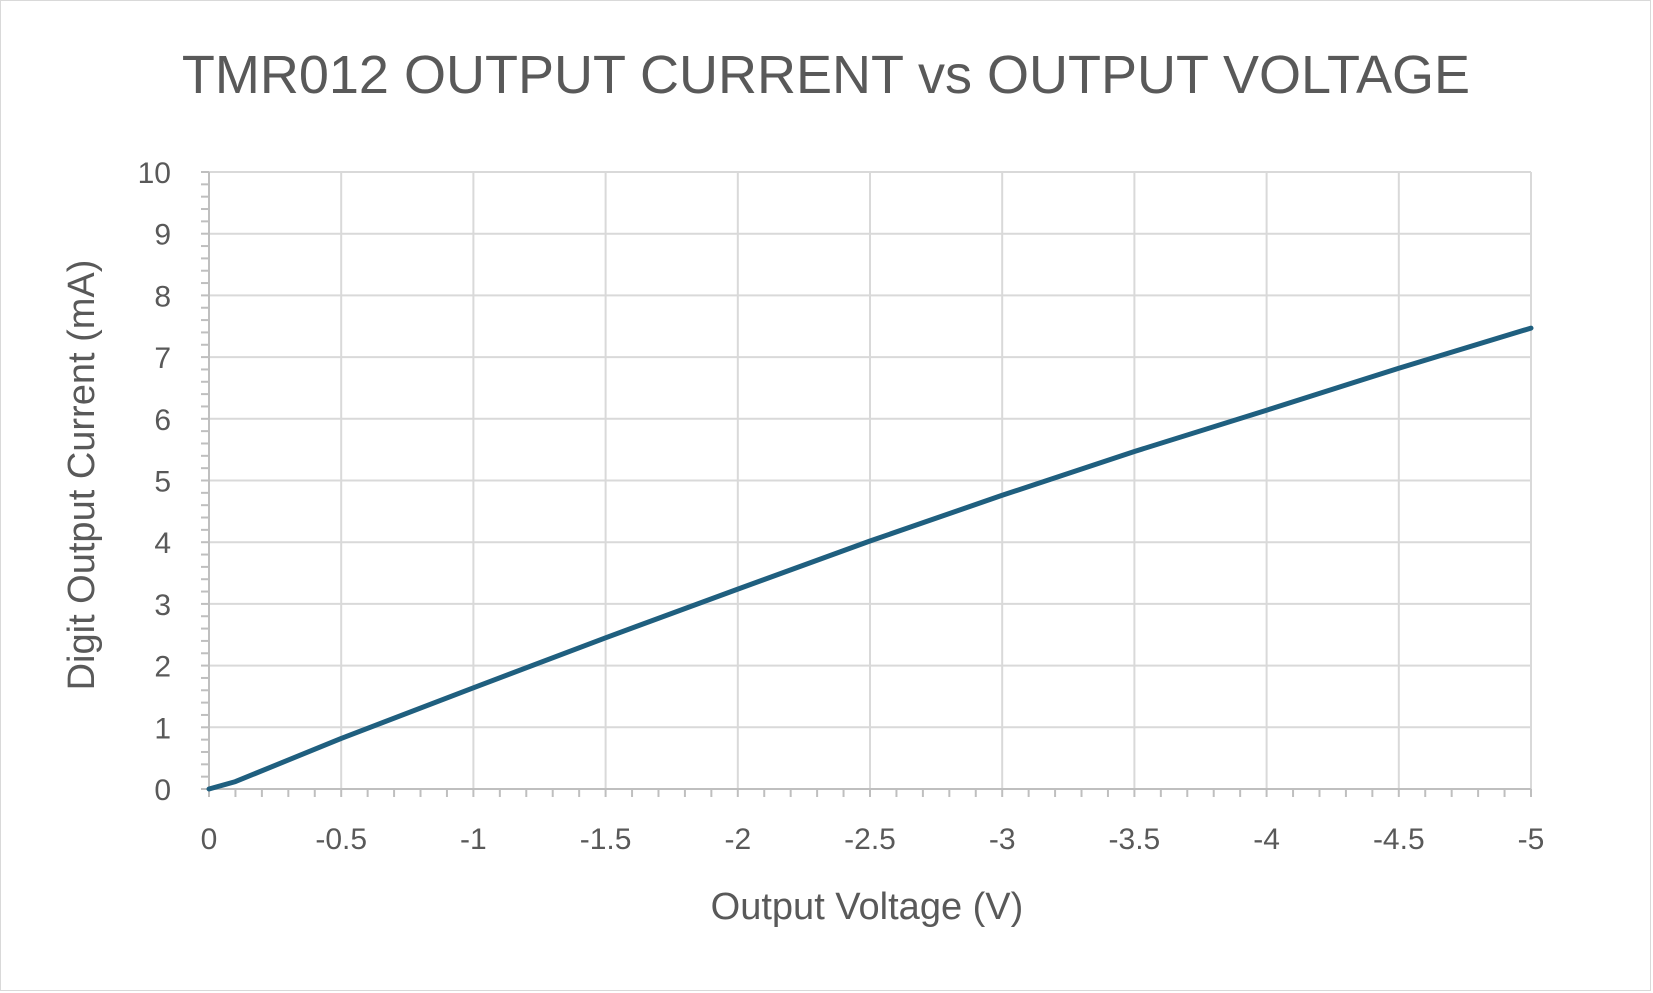 This screenshot has height=993, width=1653. I want to click on x-tick-label: -2.5, so click(870, 839).